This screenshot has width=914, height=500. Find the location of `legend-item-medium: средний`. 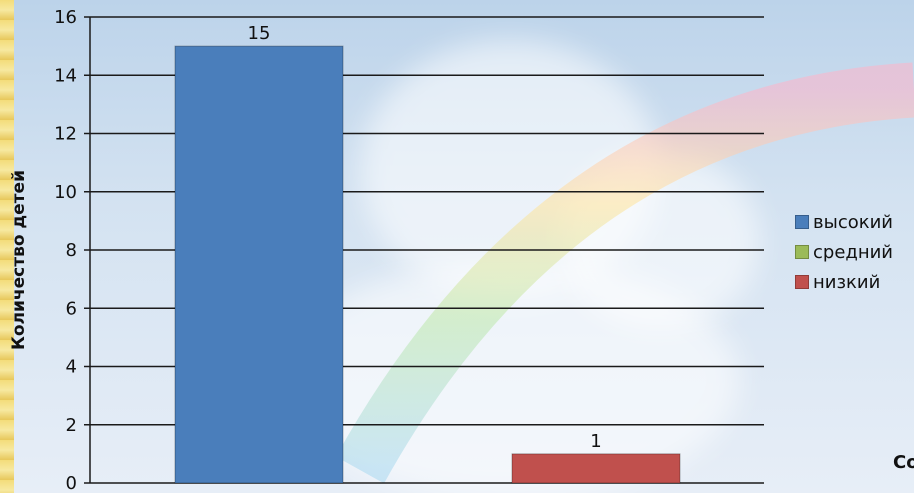

legend-item-medium: средний is located at coordinates (844, 252).